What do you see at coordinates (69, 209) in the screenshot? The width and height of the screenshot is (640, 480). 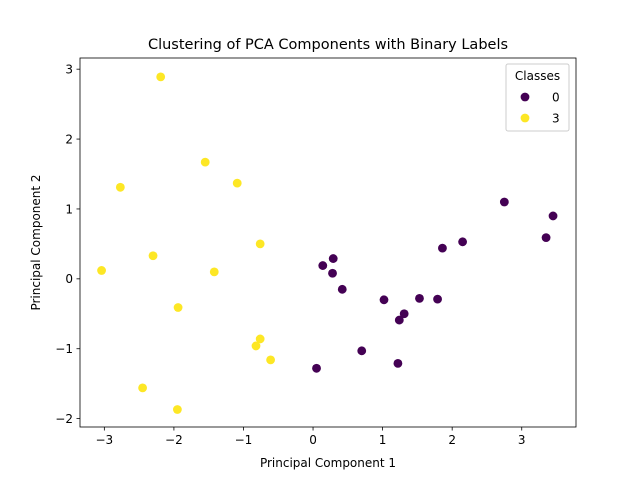 I see `y-tick-label: 1` at bounding box center [69, 209].